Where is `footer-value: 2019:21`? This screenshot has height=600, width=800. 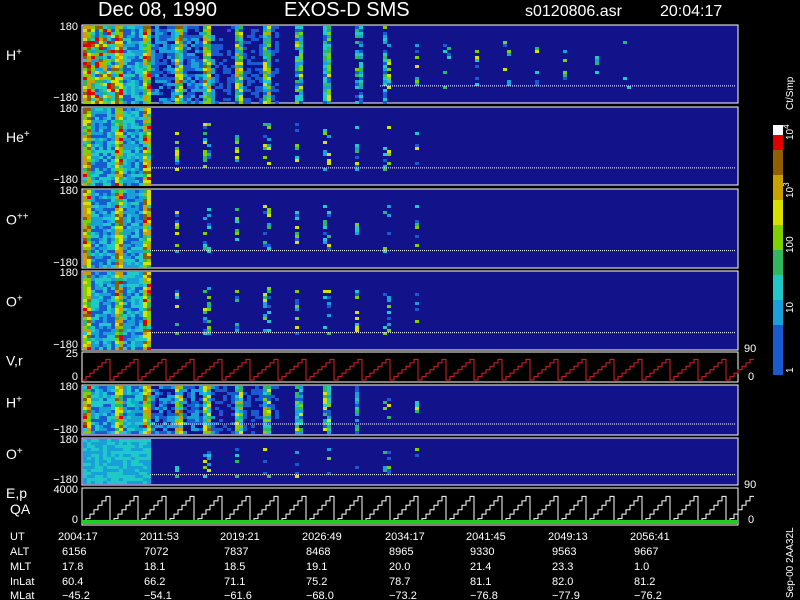
footer-value: 2019:21 is located at coordinates (240, 537).